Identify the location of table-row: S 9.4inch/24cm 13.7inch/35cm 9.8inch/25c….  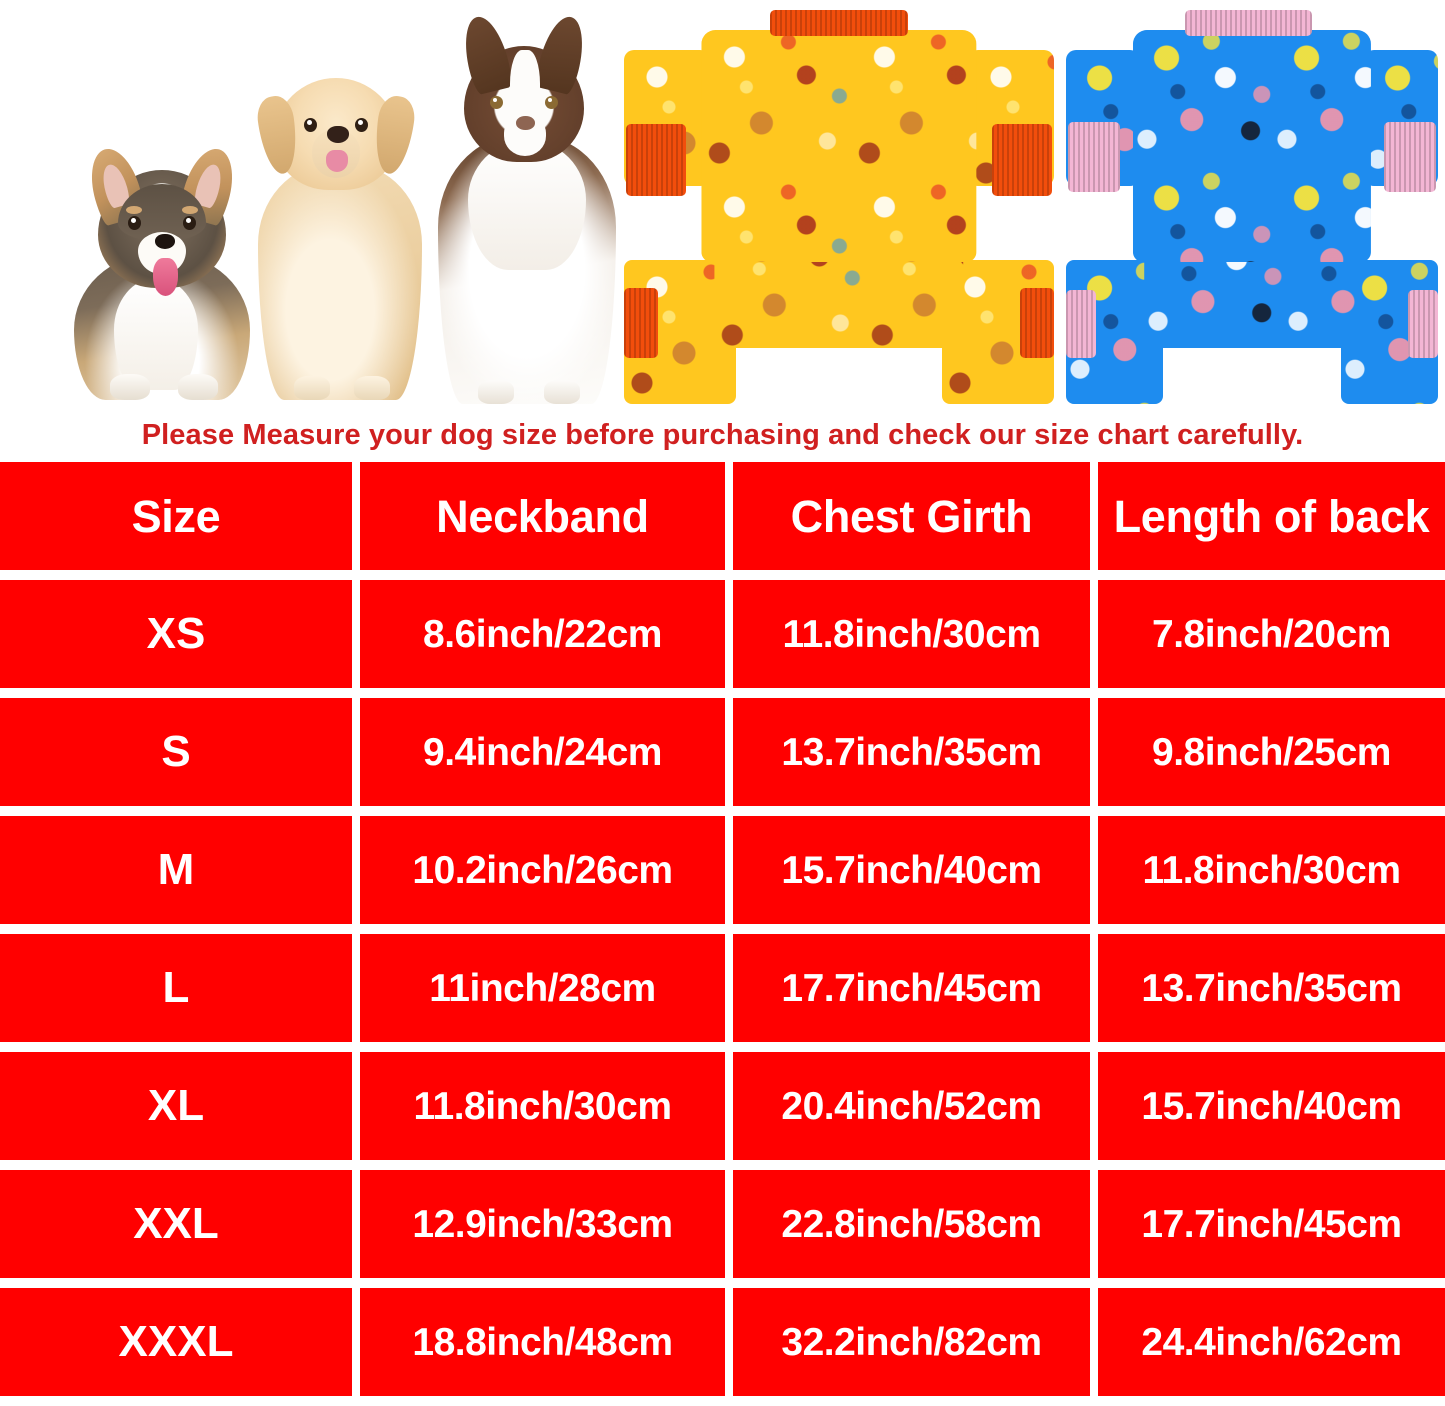
(722, 752).